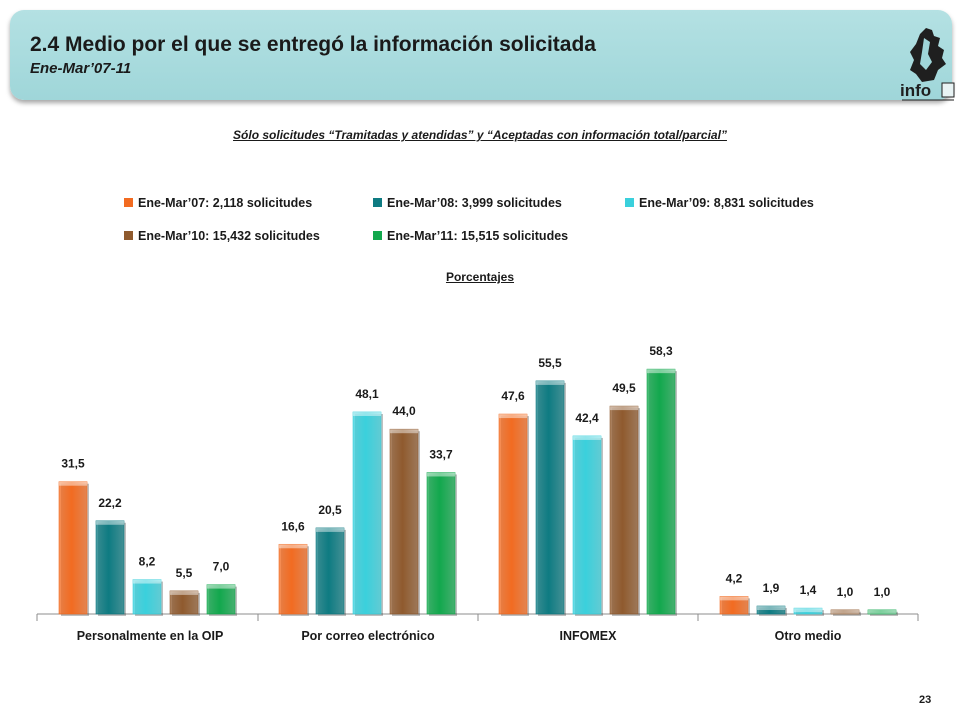 The width and height of the screenshot is (960, 720). I want to click on legend-item: Ene-Mar’07: 2,118 solicitudes, so click(218, 203).